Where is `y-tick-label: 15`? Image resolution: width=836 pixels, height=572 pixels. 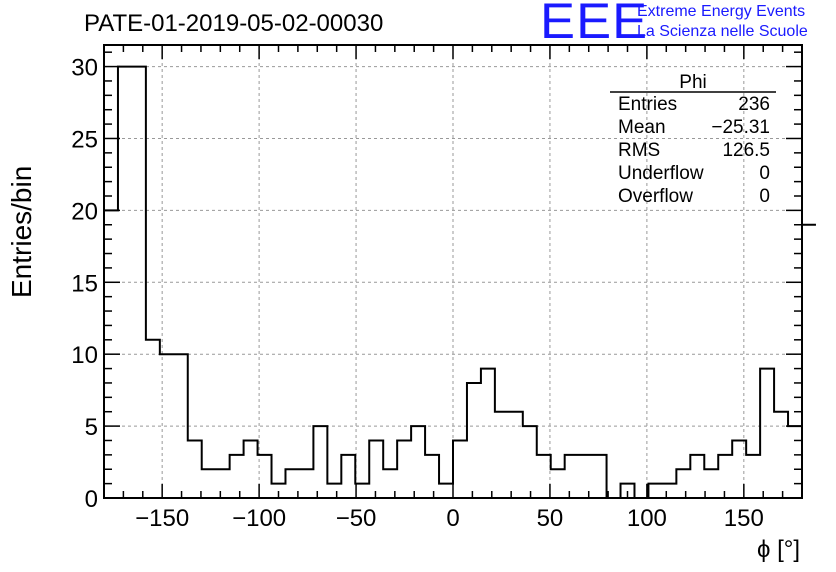 y-tick-label: 15 is located at coordinates (84, 283).